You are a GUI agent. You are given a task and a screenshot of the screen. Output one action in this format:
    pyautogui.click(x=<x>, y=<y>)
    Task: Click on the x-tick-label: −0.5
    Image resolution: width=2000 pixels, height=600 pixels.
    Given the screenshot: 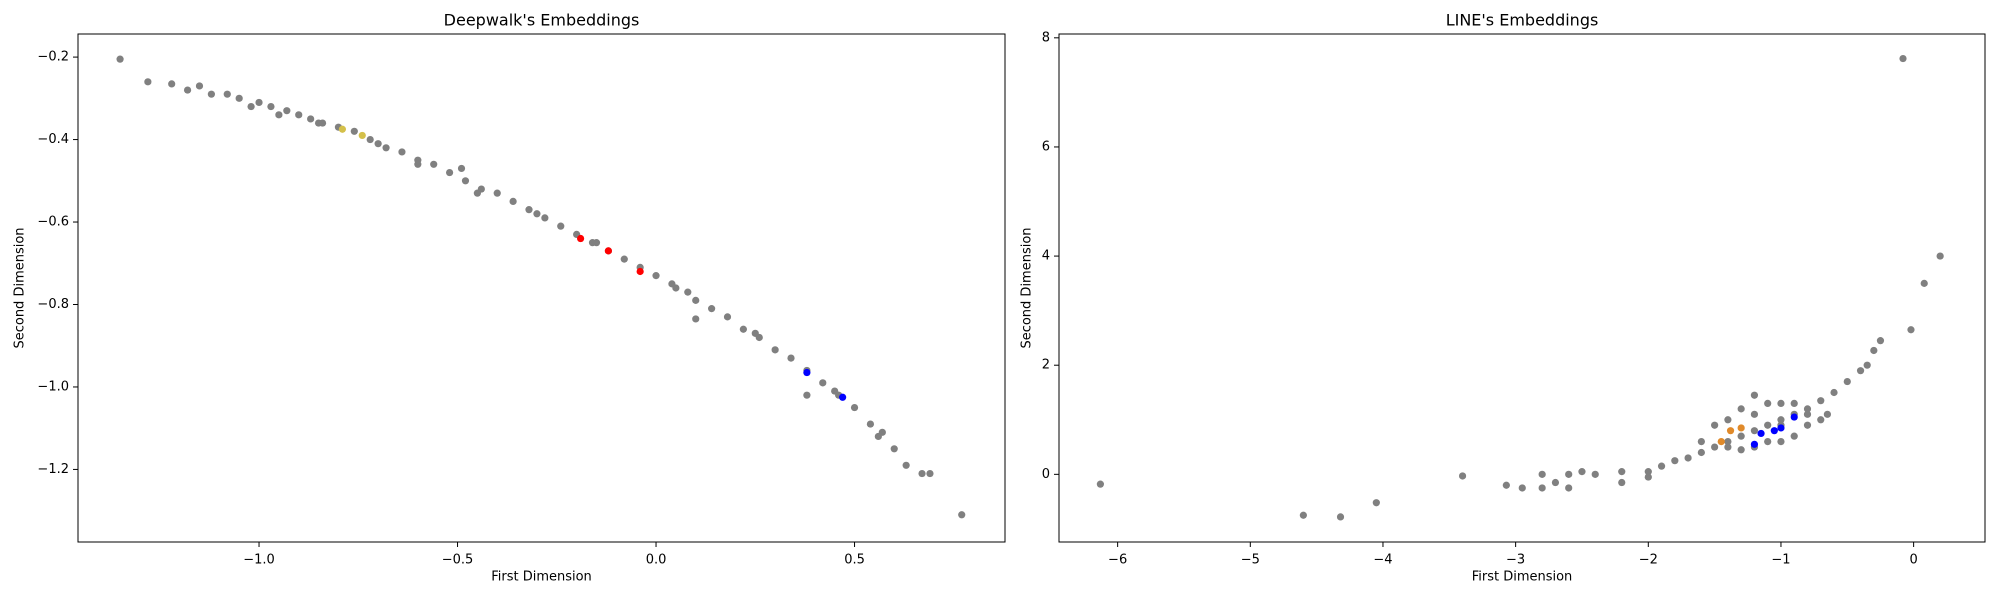 What is the action you would take?
    pyautogui.click(x=458, y=560)
    